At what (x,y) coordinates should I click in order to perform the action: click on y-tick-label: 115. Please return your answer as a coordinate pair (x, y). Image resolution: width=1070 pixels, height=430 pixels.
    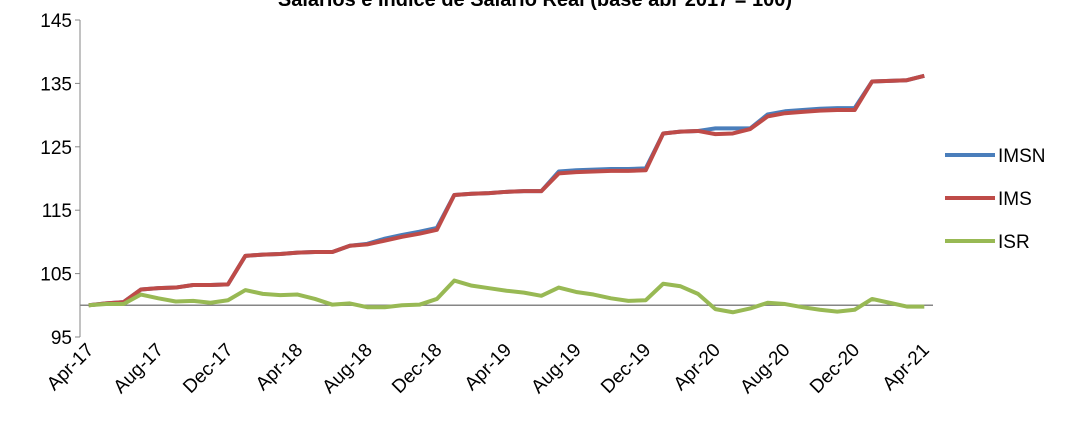
    Looking at the image, I should click on (57, 211).